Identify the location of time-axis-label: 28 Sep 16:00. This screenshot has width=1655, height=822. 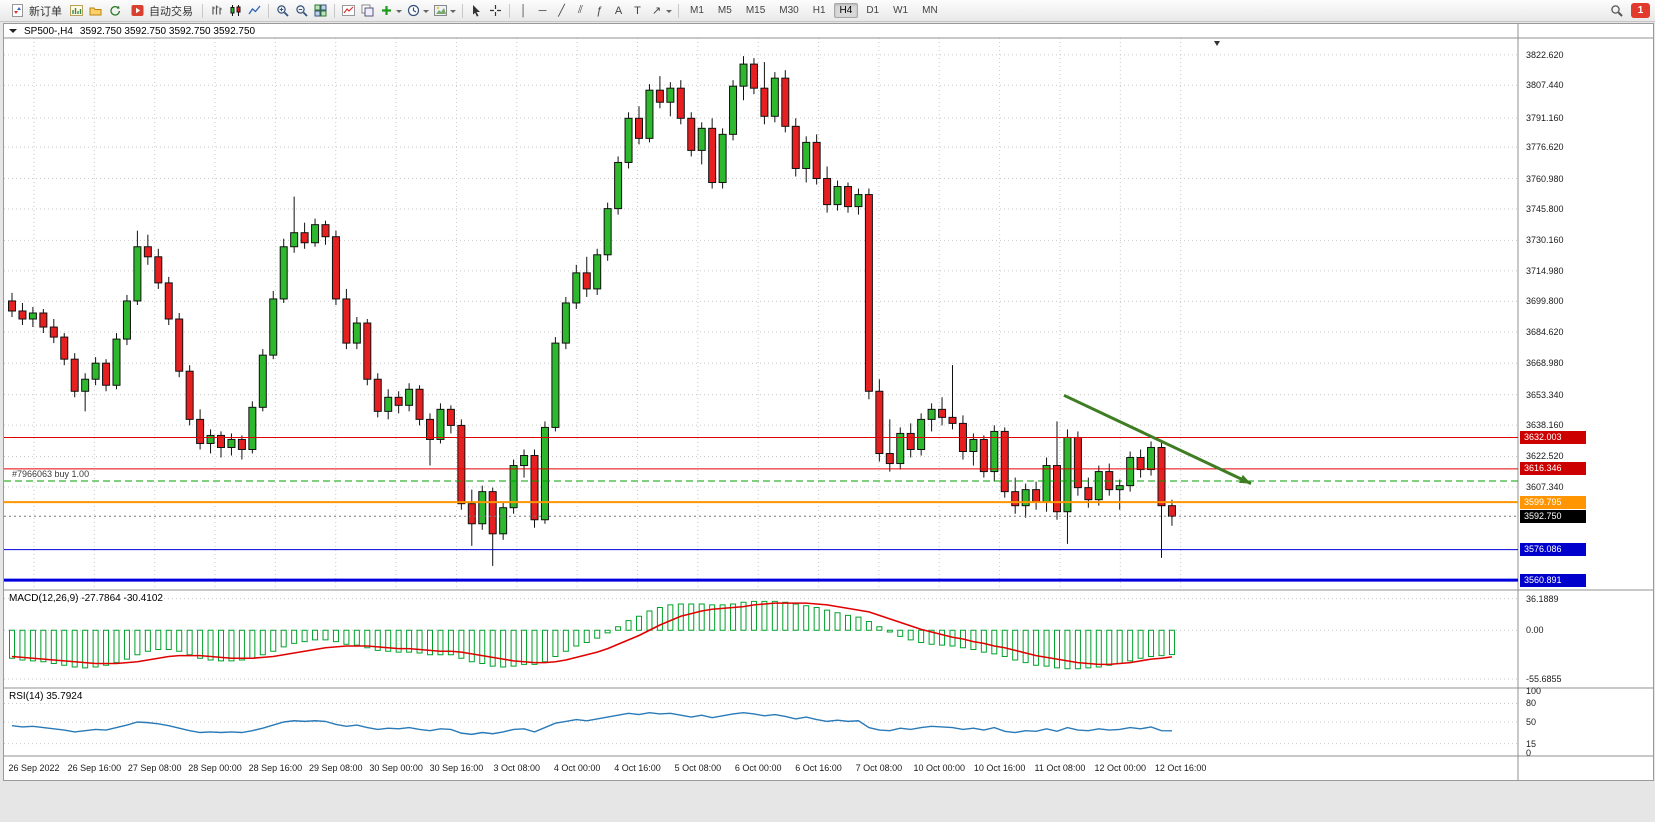
(275, 768).